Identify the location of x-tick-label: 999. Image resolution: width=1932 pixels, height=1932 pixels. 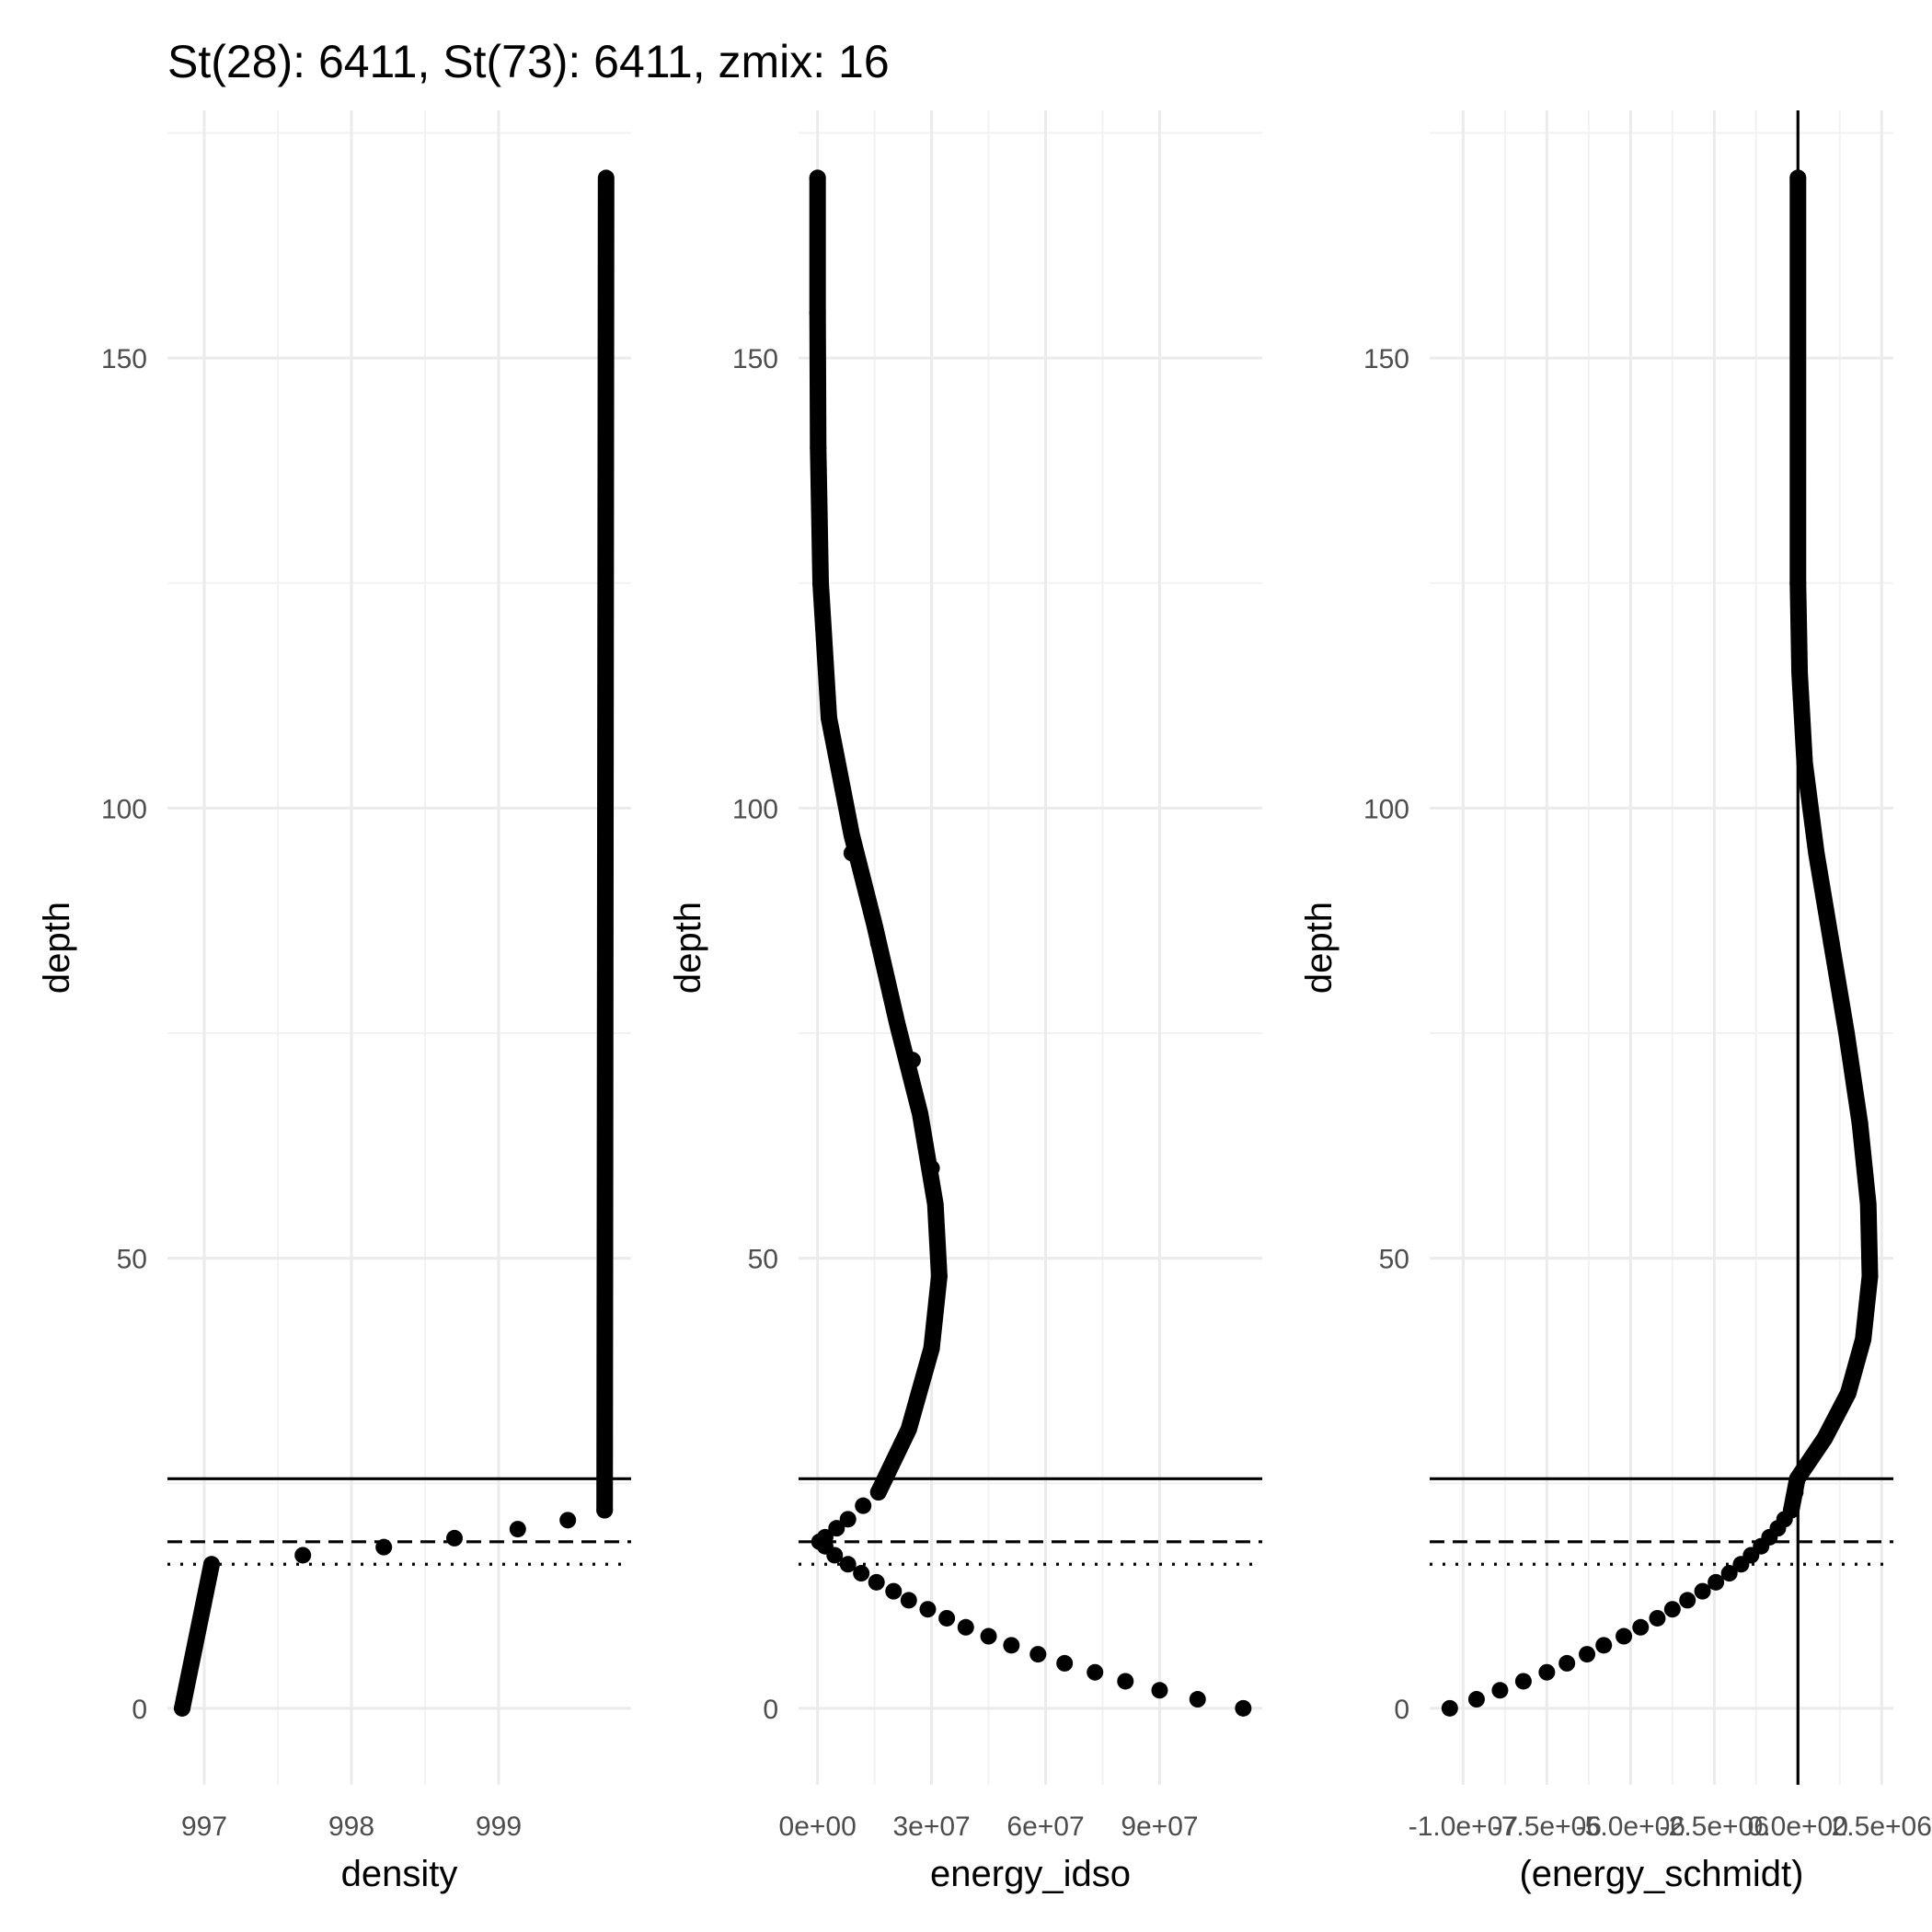
(499, 1826).